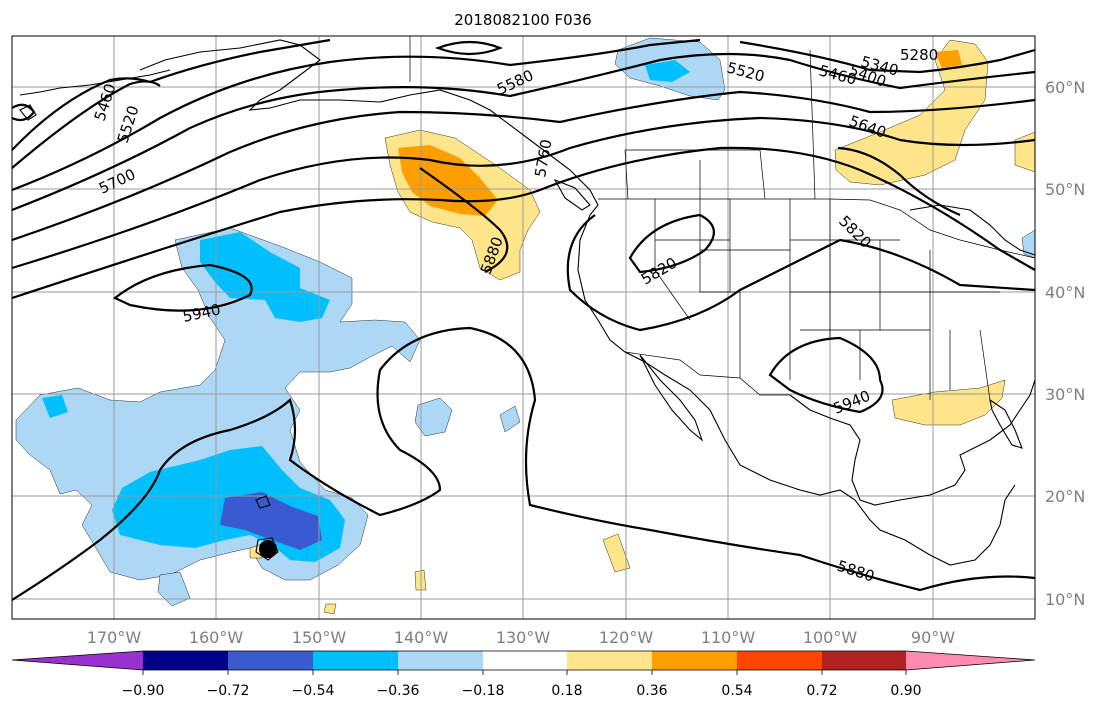  Describe the element at coordinates (1065, 292) in the screenshot. I see `lat-label: 40°N` at that location.